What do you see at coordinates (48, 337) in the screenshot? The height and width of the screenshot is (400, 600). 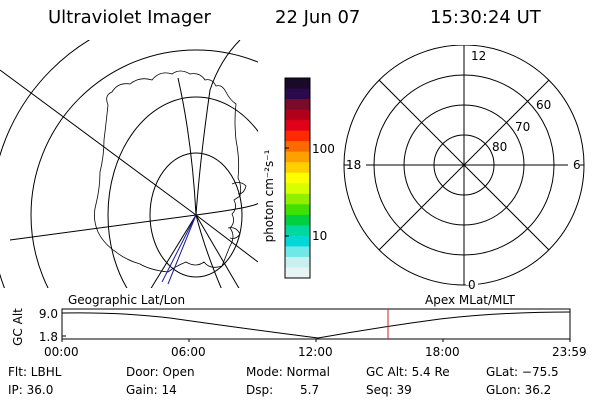 I see `y-tick-label: 1.8` at bounding box center [48, 337].